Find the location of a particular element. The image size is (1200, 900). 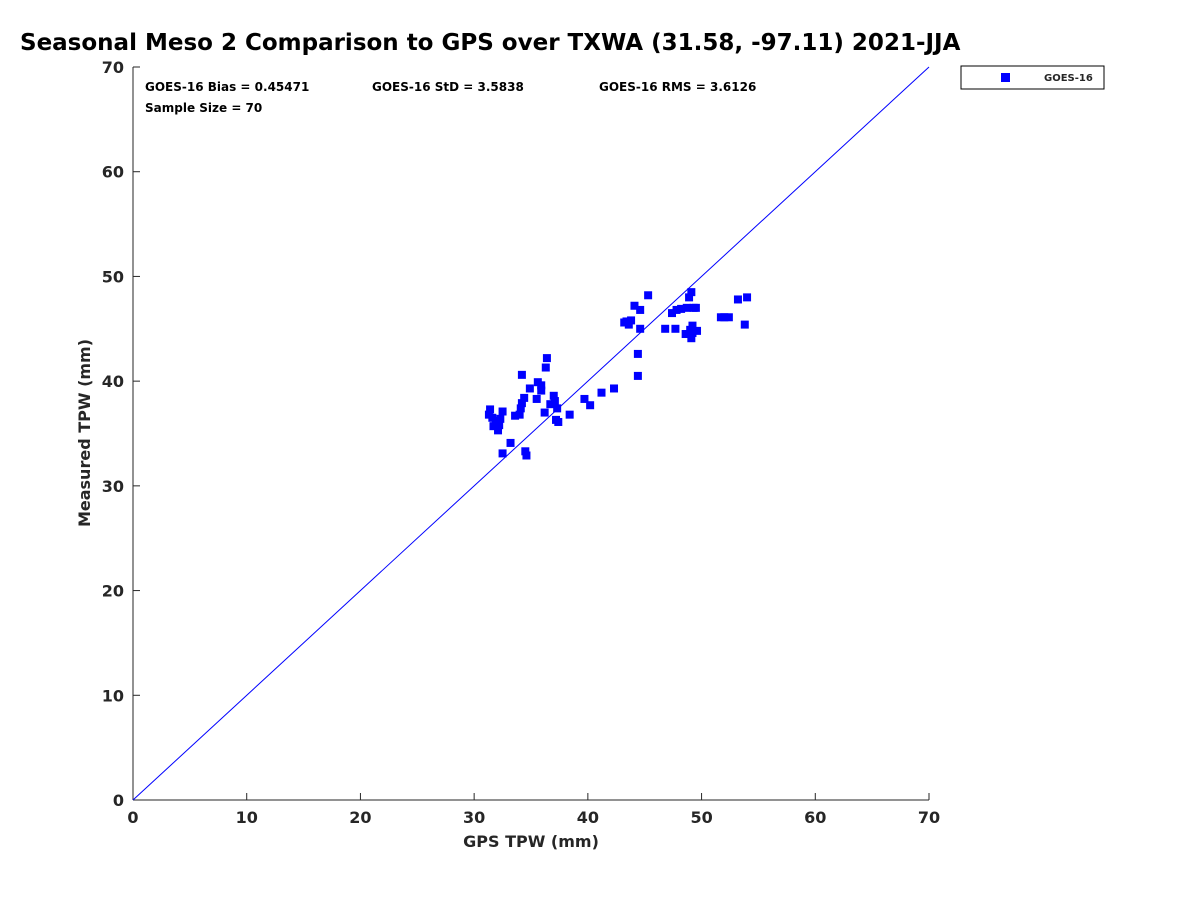

y-tick-label: 70 is located at coordinates (113, 67).